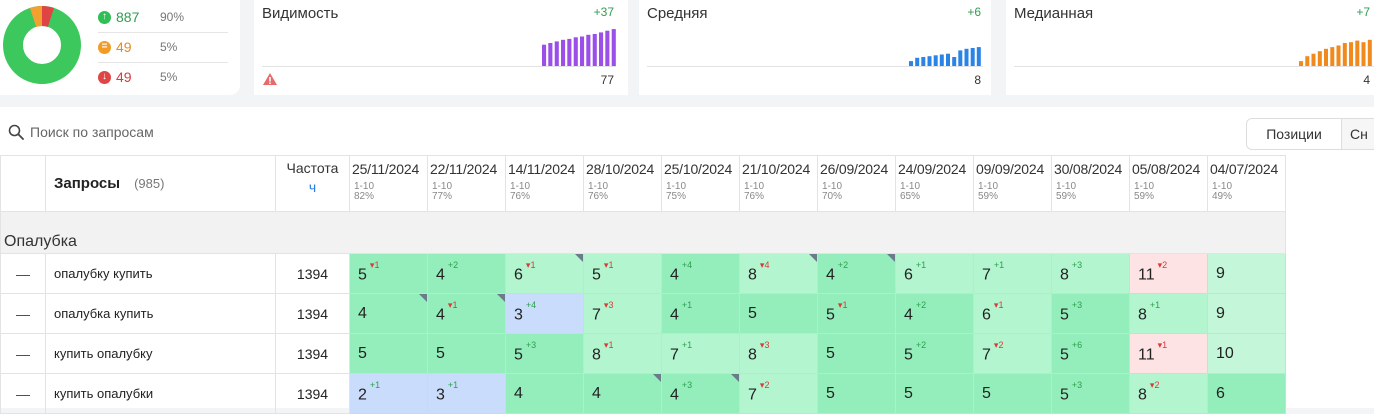 The height and width of the screenshot is (414, 1374). I want to click on tab-positions: Позиции, so click(1294, 134).